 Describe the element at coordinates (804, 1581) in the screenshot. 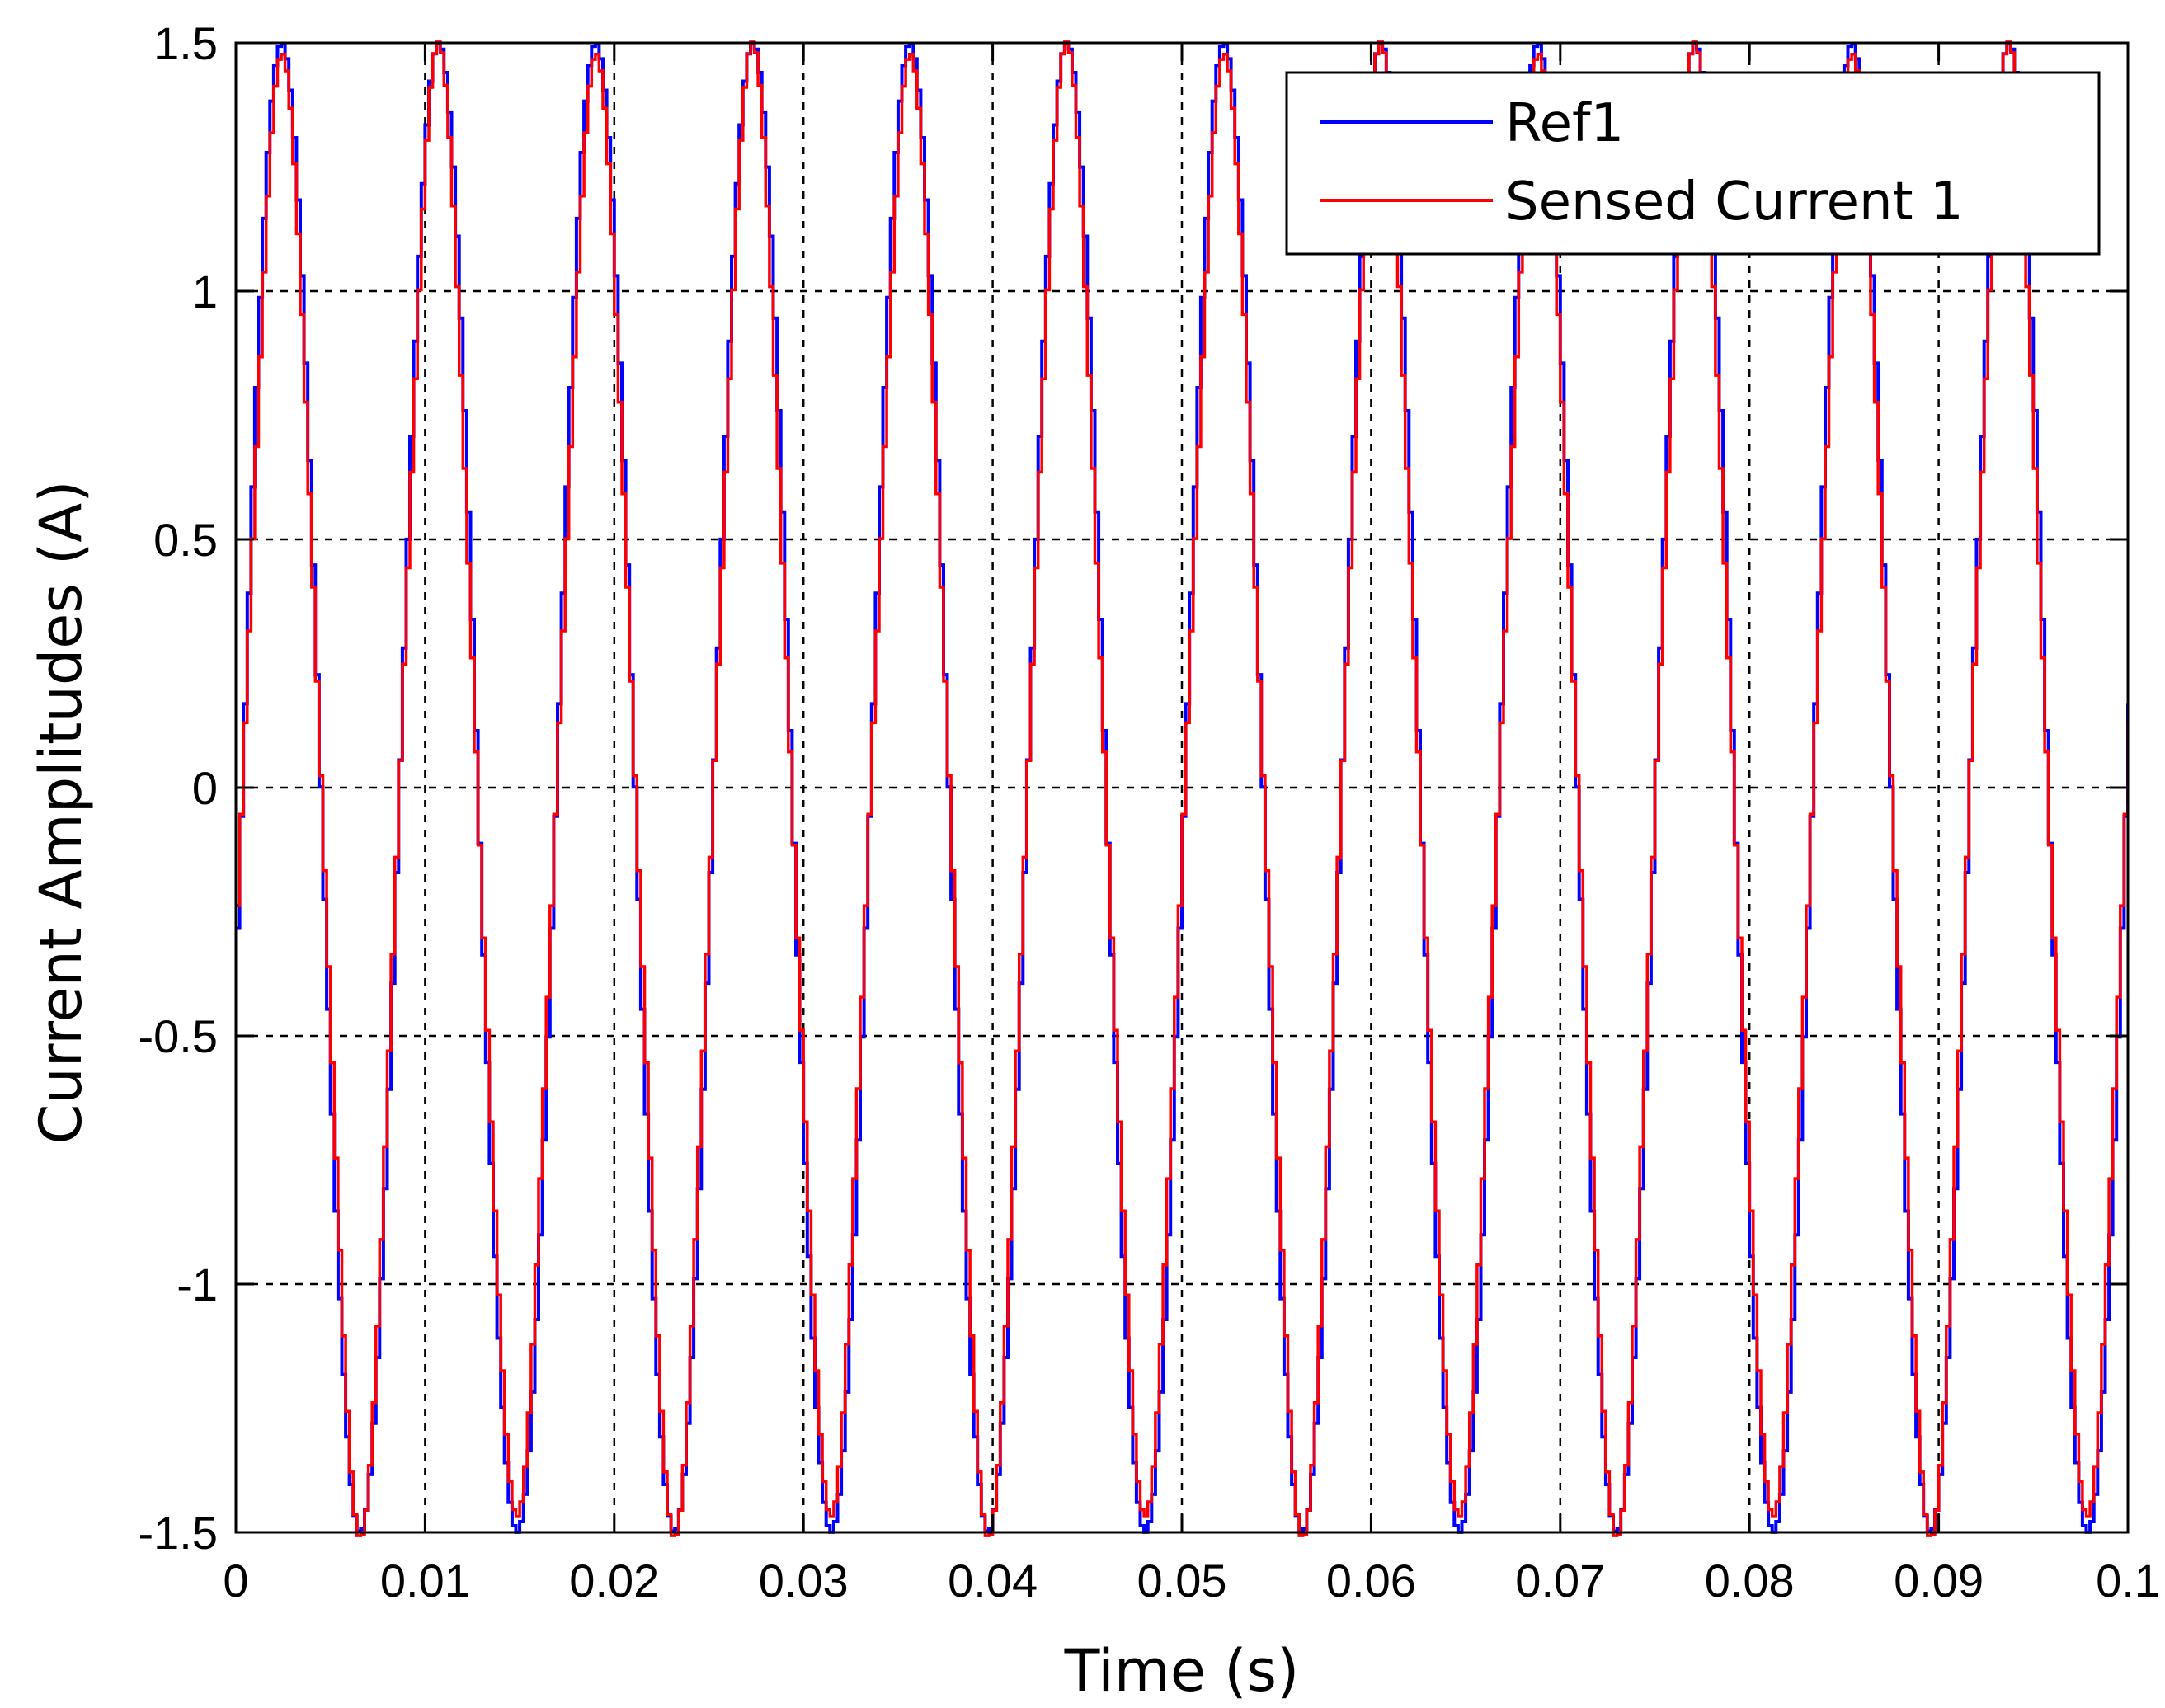

I see `x-tick-label: 0.03` at that location.